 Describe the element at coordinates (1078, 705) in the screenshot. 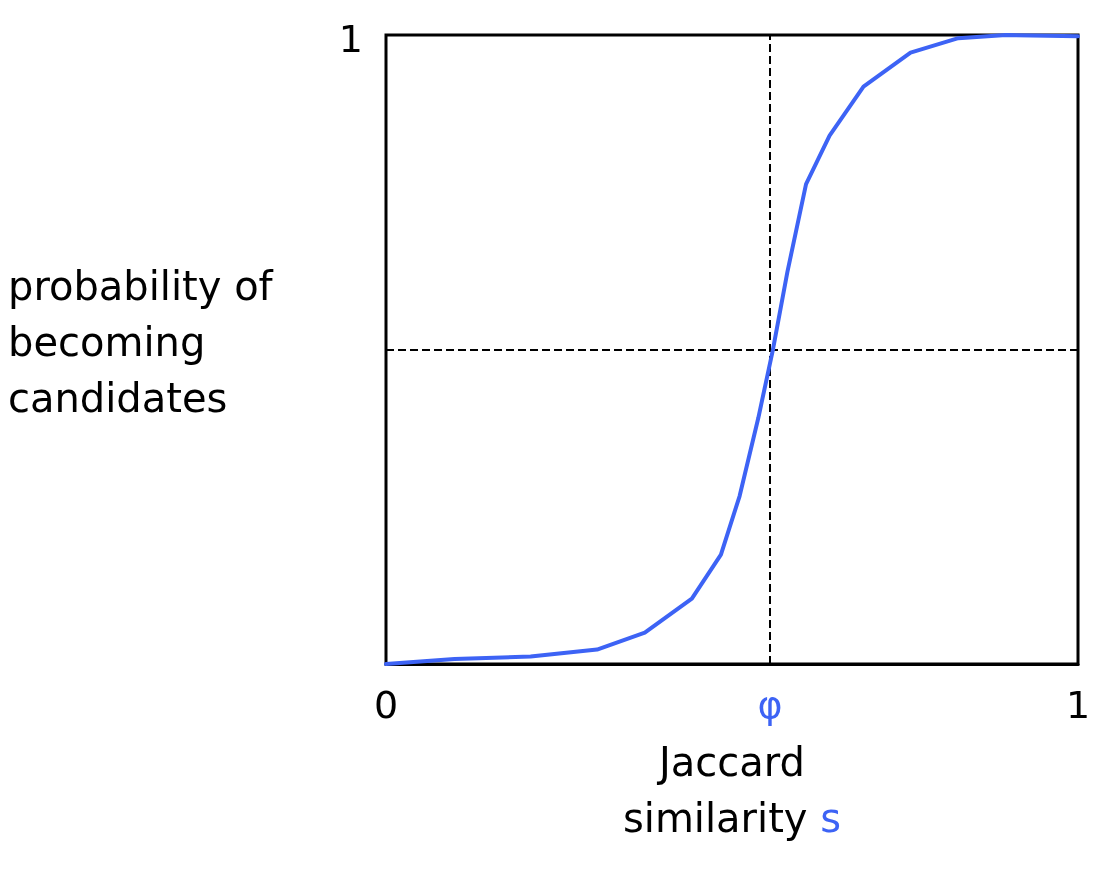

I see `x-tick-label: 1` at that location.